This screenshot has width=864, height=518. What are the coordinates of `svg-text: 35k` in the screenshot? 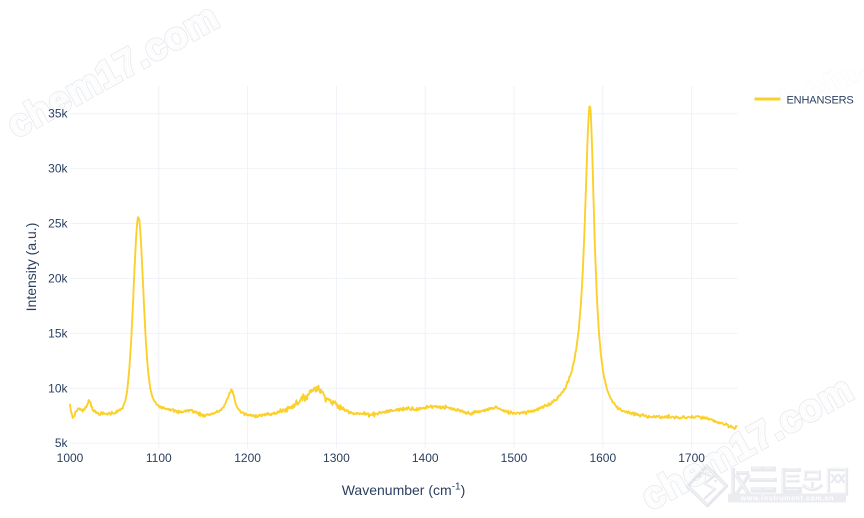 It's located at (58, 114).